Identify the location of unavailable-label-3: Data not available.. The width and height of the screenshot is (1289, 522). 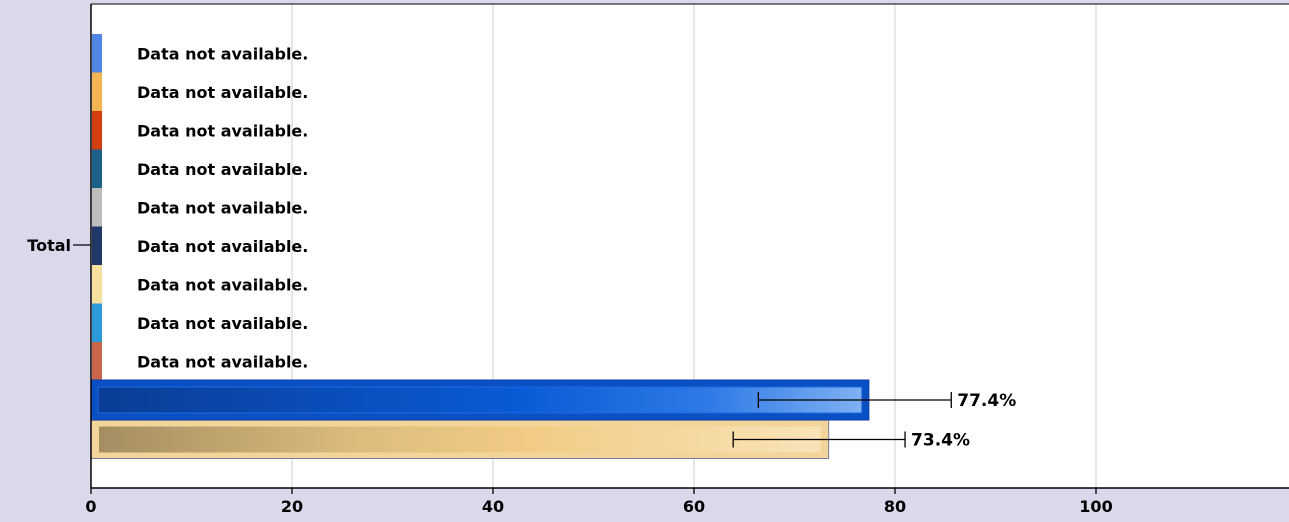
(222, 130).